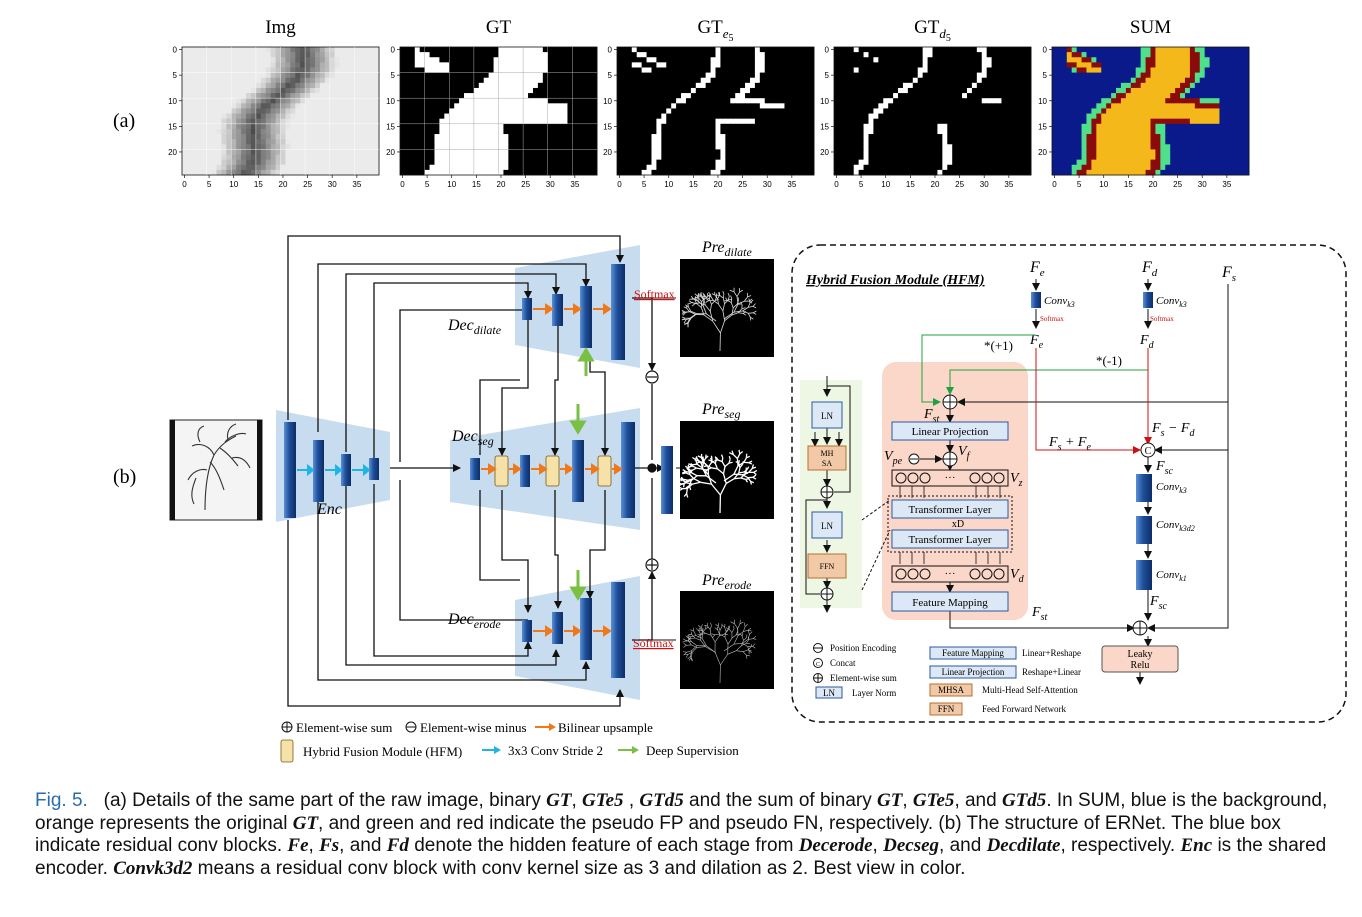  I want to click on hfm-transformer-2: Transformer Layer, so click(950, 540).